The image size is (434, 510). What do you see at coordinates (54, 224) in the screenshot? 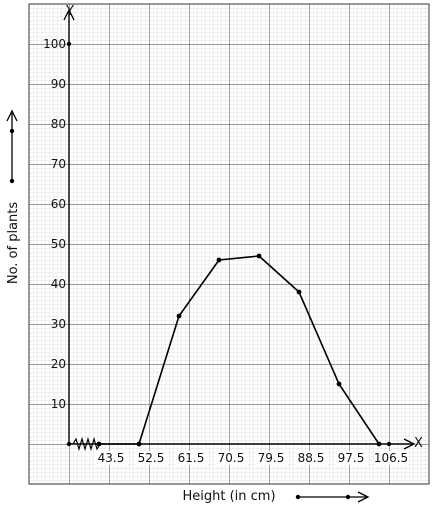
I see `y-tick-labels: 10 20 30 40 50 60 70 80 90 100` at bounding box center [54, 224].